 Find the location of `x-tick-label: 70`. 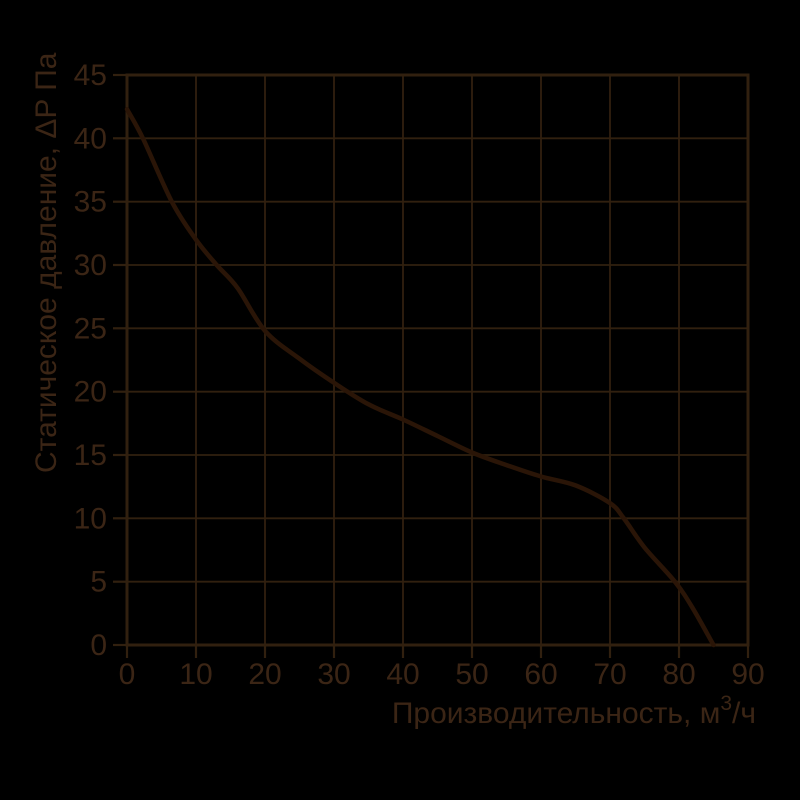

x-tick-label: 70 is located at coordinates (609, 674).